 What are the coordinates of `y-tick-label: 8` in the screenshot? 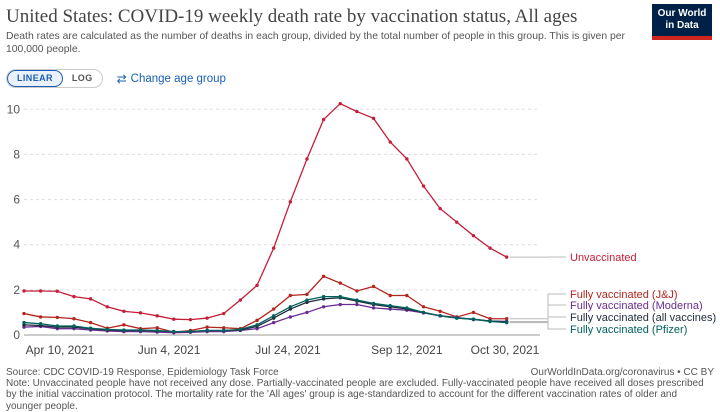 It's located at (16, 154).